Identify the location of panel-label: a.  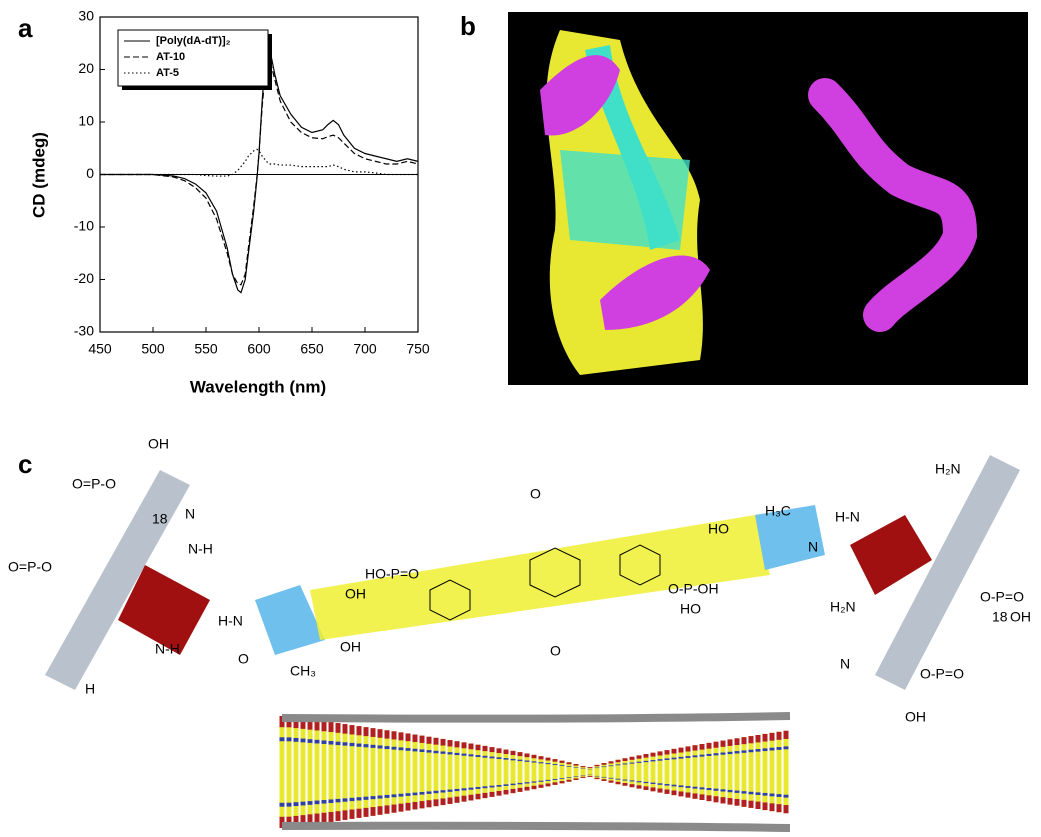
(25, 28).